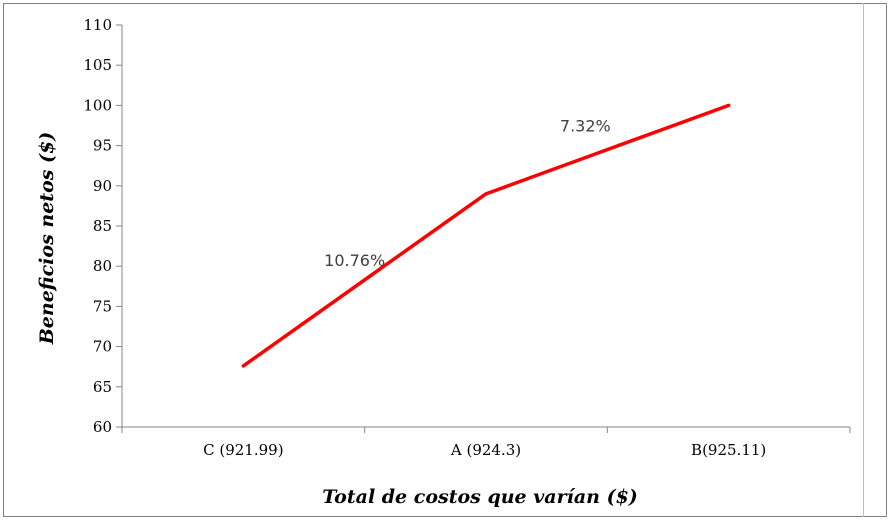 This screenshot has height=520, width=890. Describe the element at coordinates (47, 239) in the screenshot. I see `y-axis-title: Beneficios netos ($)` at that location.